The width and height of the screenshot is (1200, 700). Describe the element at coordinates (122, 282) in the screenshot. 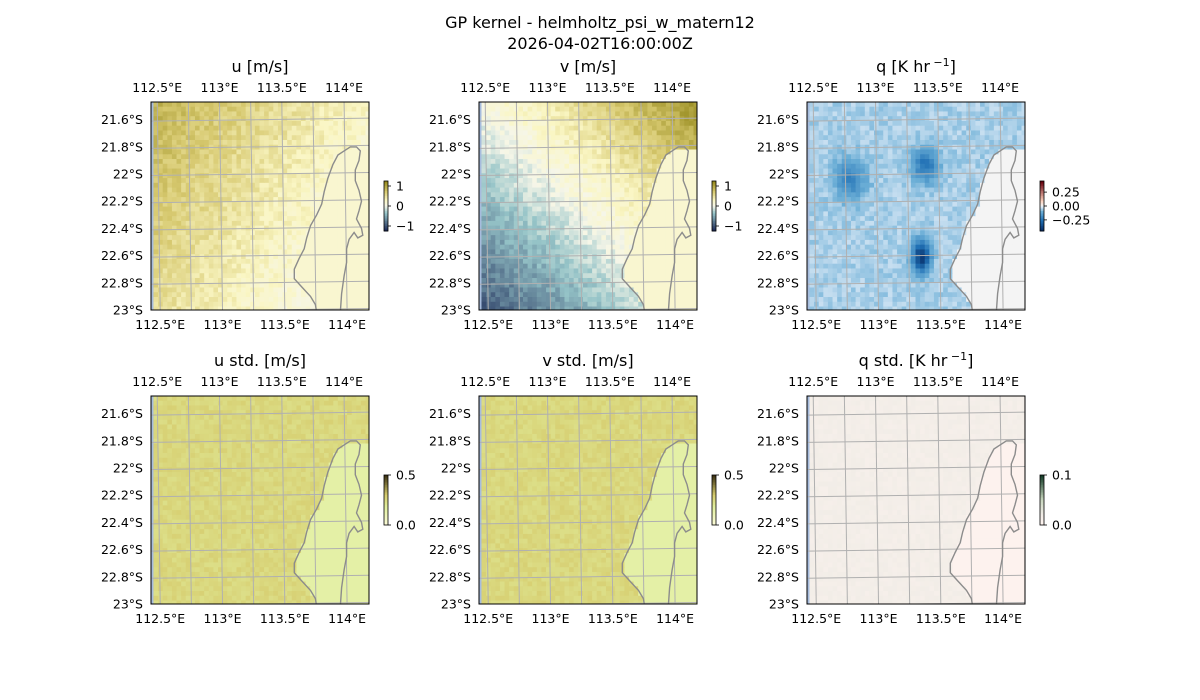

I see `ytick-label: 22.8°S` at that location.